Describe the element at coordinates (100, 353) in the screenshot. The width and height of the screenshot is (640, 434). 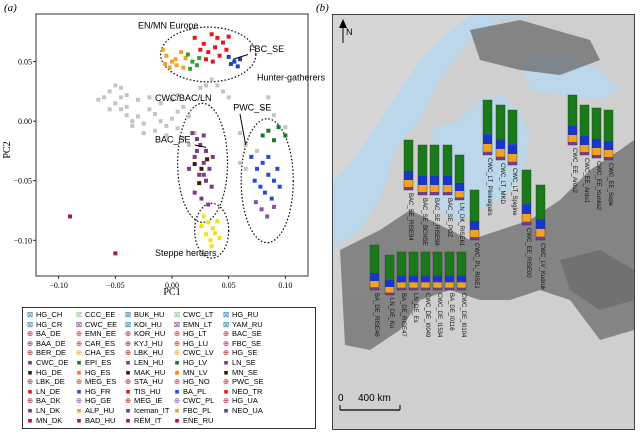
I see `legend-label: CHA_ES` at that location.